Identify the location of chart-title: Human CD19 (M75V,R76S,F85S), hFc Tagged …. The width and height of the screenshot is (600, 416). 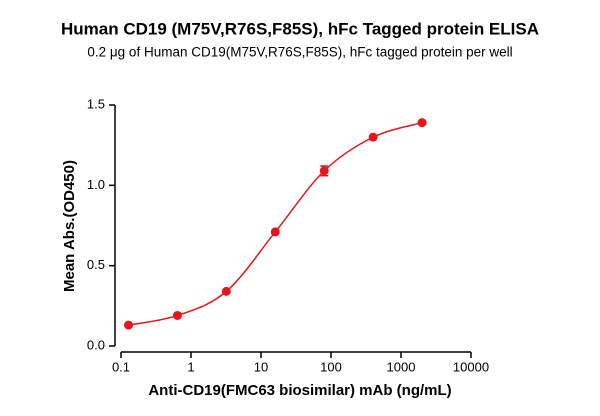
(300, 28).